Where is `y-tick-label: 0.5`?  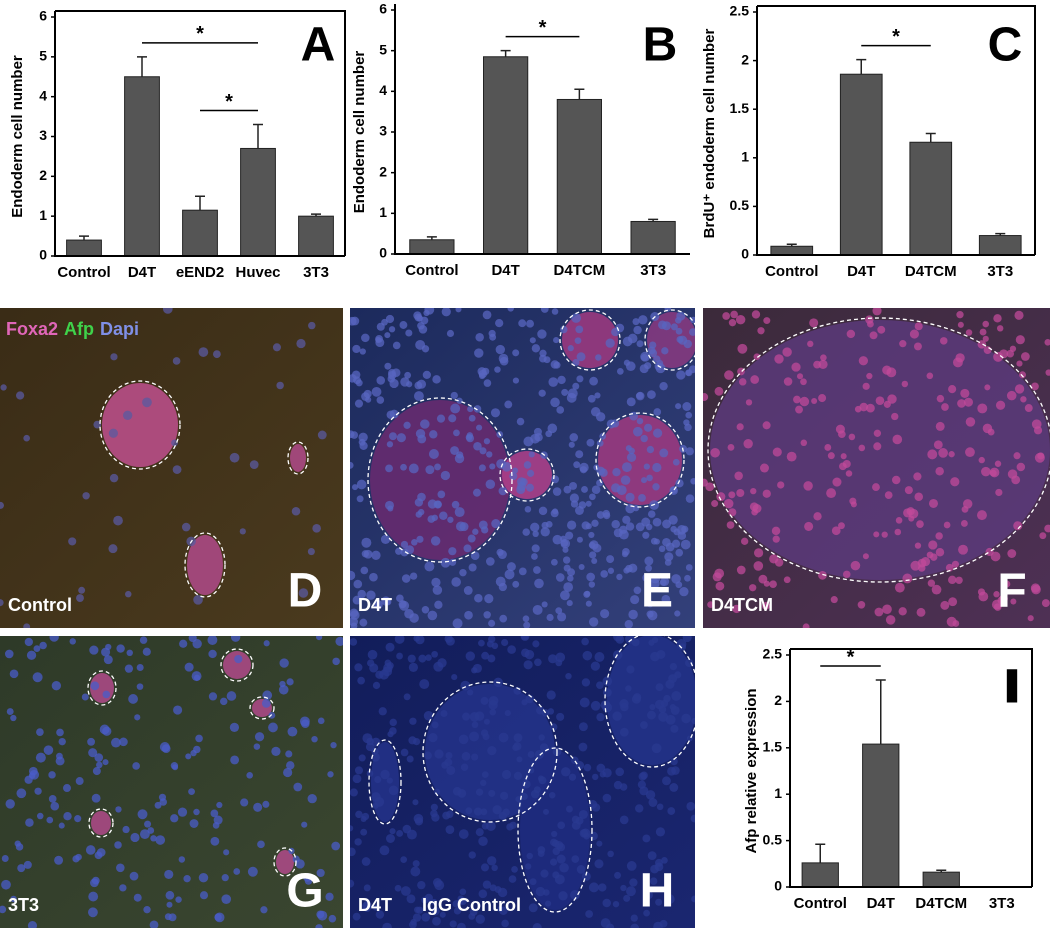
y-tick-label: 0.5 is located at coordinates (773, 839).